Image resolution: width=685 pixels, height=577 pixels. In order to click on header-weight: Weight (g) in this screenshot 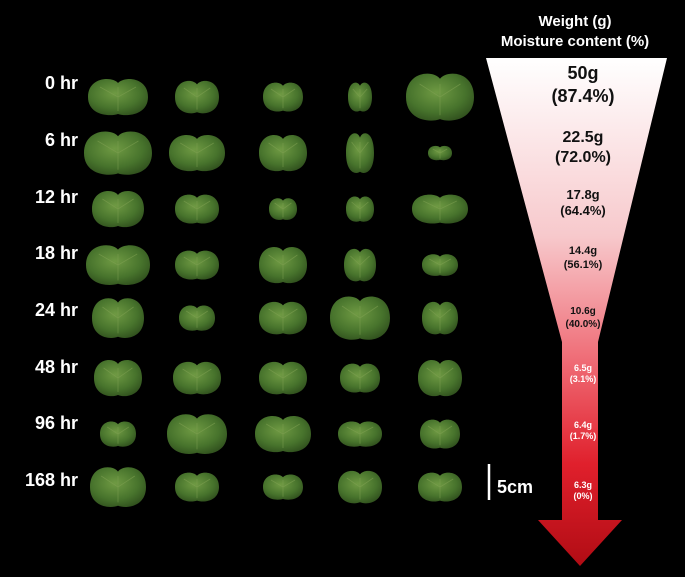, I will do `click(575, 21)`.